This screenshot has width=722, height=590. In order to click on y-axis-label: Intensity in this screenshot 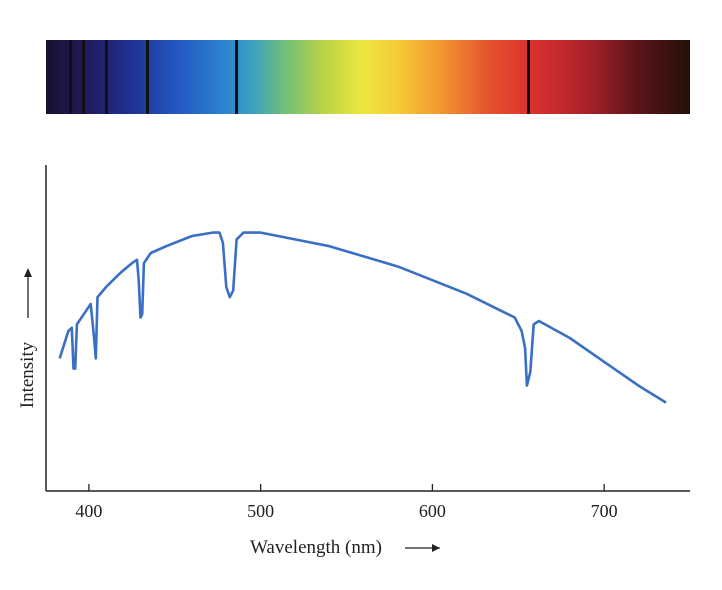, I will do `click(27, 374)`.